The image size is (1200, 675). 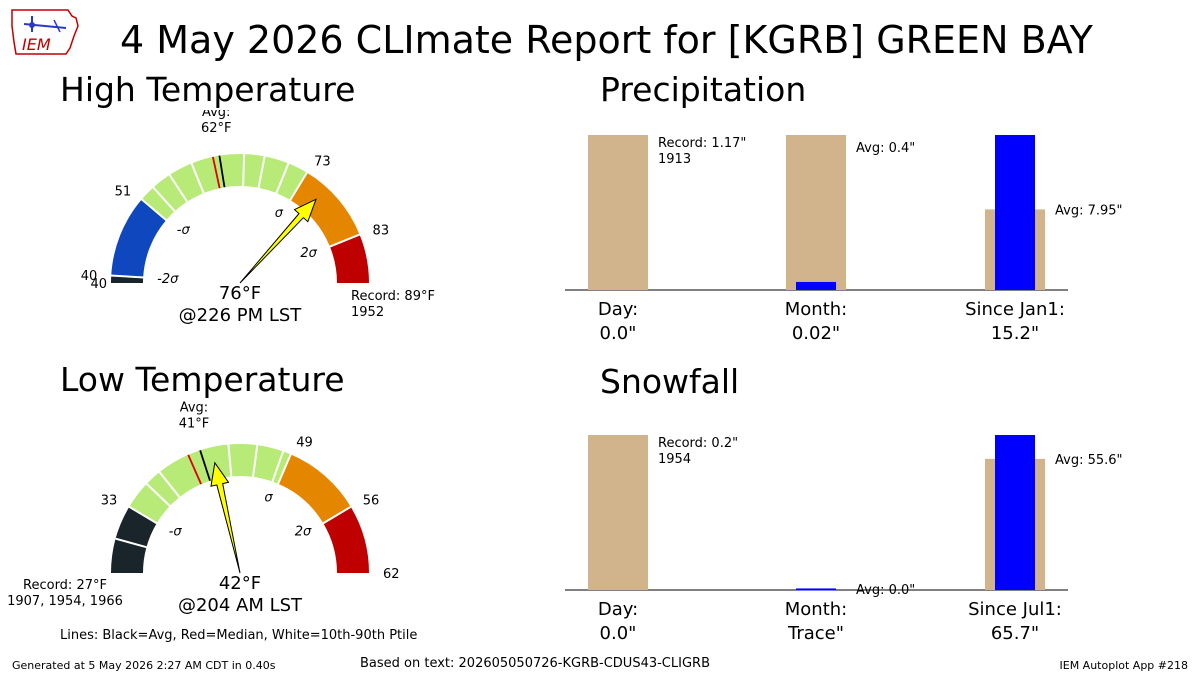 I want to click on gauge-band-label: 51, so click(x=123, y=191).